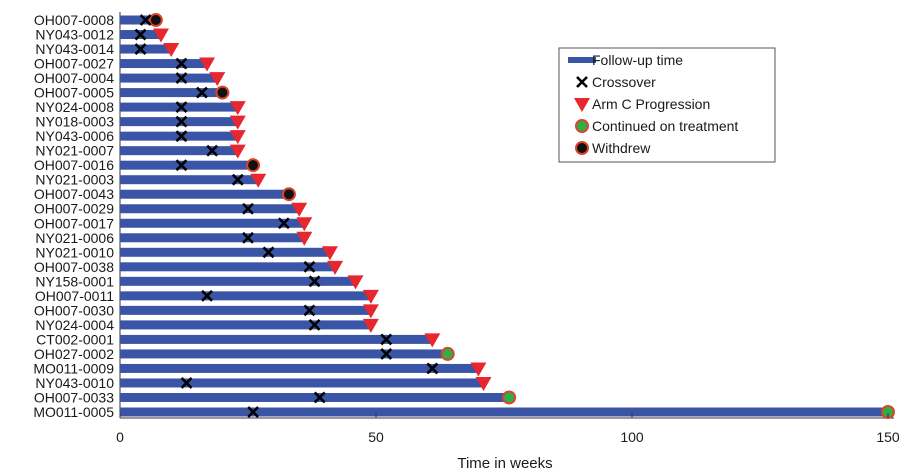 The width and height of the screenshot is (904, 472). What do you see at coordinates (74, 107) in the screenshot?
I see `patient-id-label: NY024-0008` at bounding box center [74, 107].